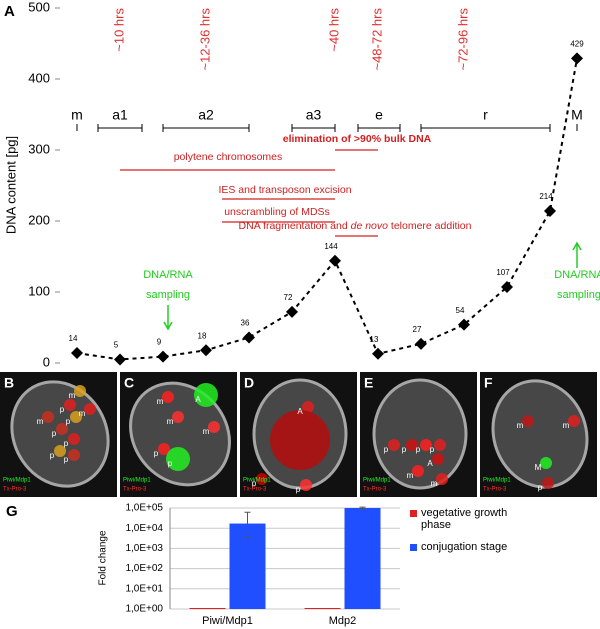 This screenshot has width=600, height=629. I want to click on y-tick-label: 1,0E+02, so click(144, 568).